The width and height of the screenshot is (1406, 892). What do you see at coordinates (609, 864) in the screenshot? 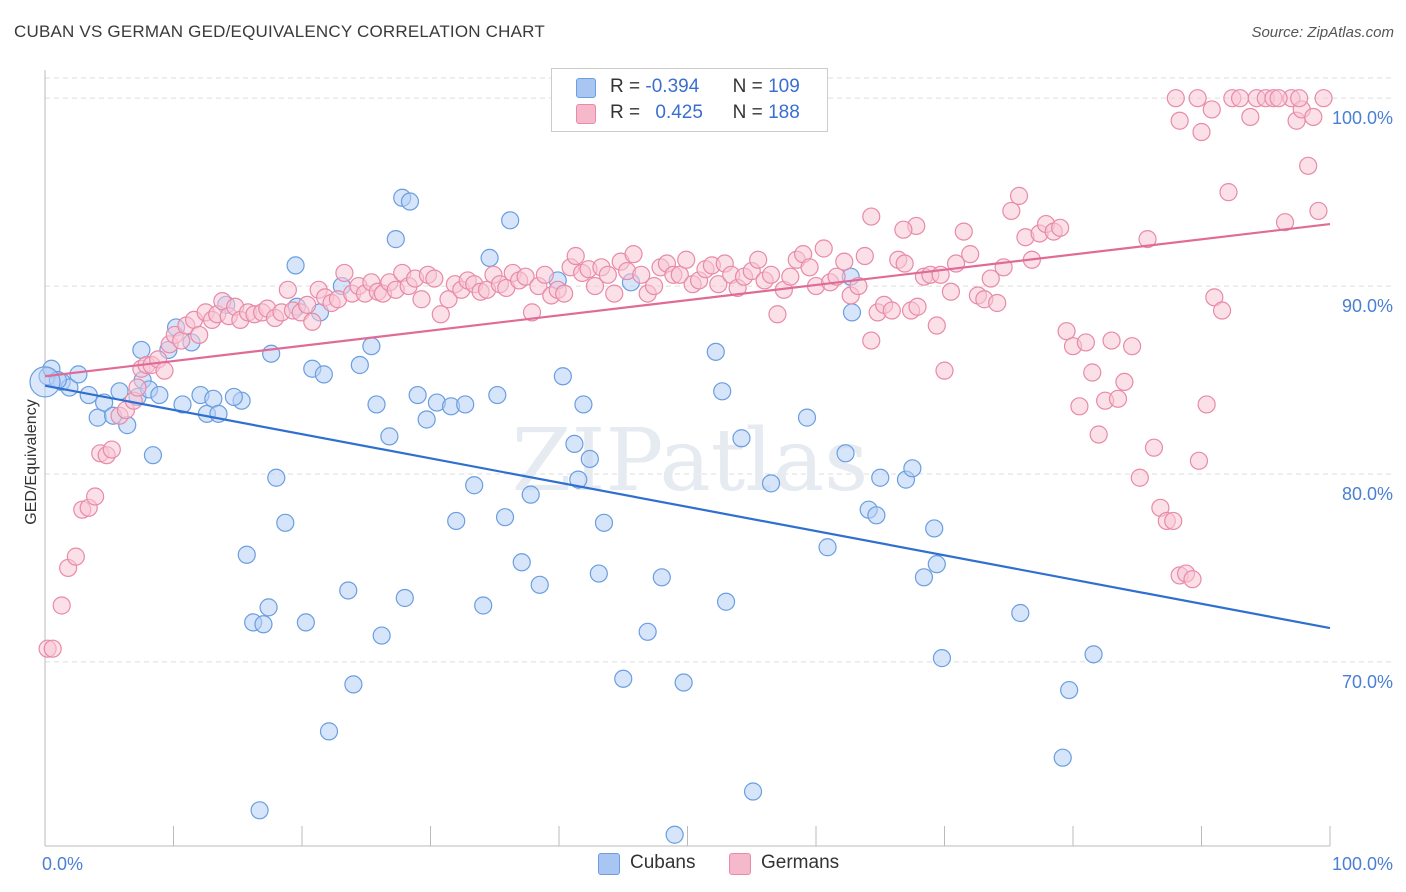
I see `bottom-legend-swatch-cubans` at bounding box center [609, 864].